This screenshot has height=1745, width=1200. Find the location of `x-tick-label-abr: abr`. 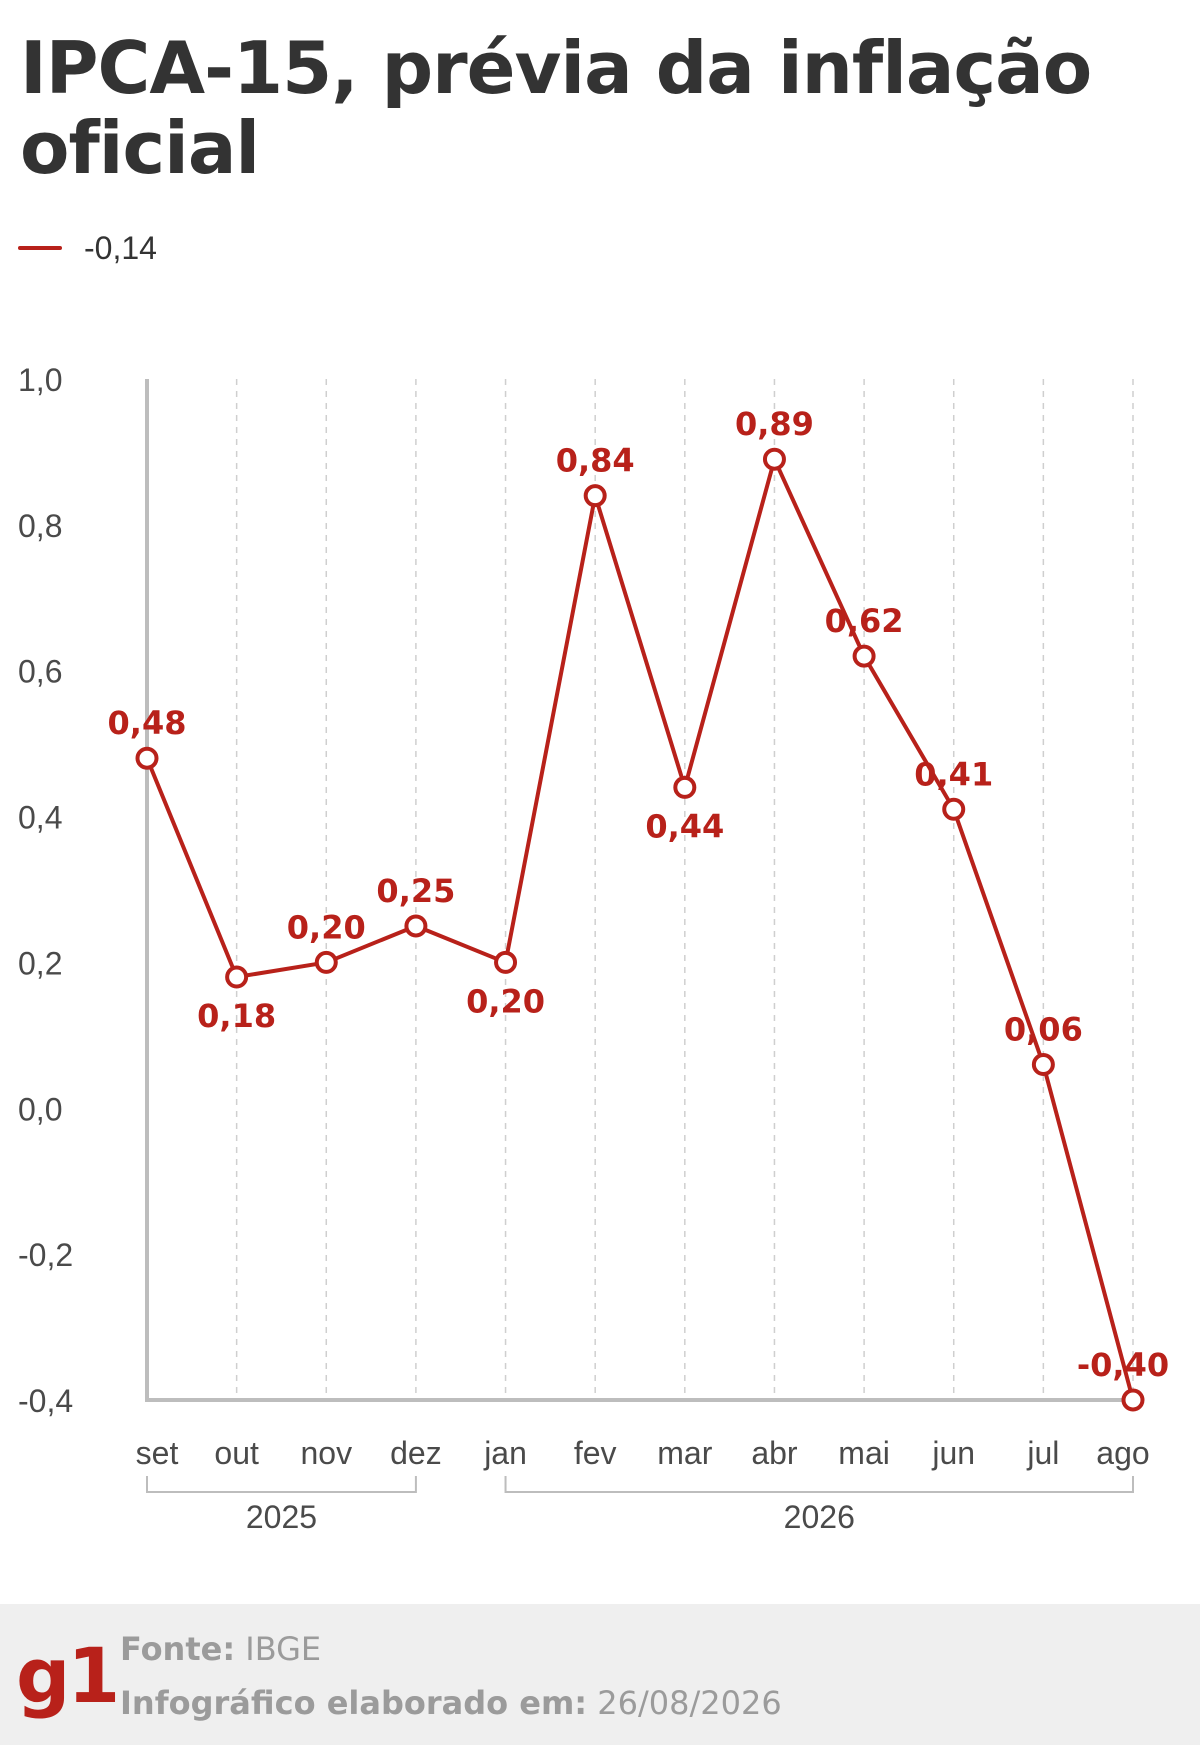

x-tick-label-abr: abr is located at coordinates (774, 1453).